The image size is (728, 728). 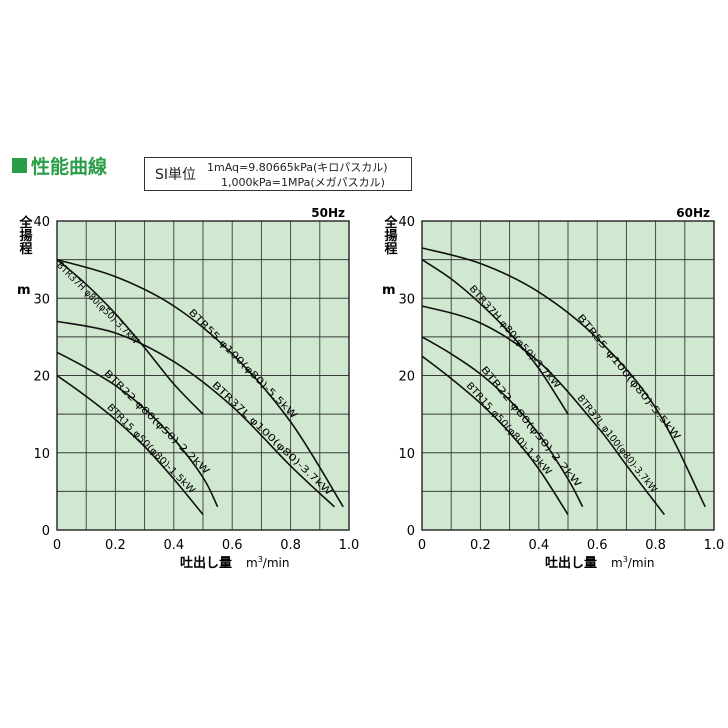 What do you see at coordinates (693, 213) in the screenshot?
I see `chart-title: 60Hz` at bounding box center [693, 213].